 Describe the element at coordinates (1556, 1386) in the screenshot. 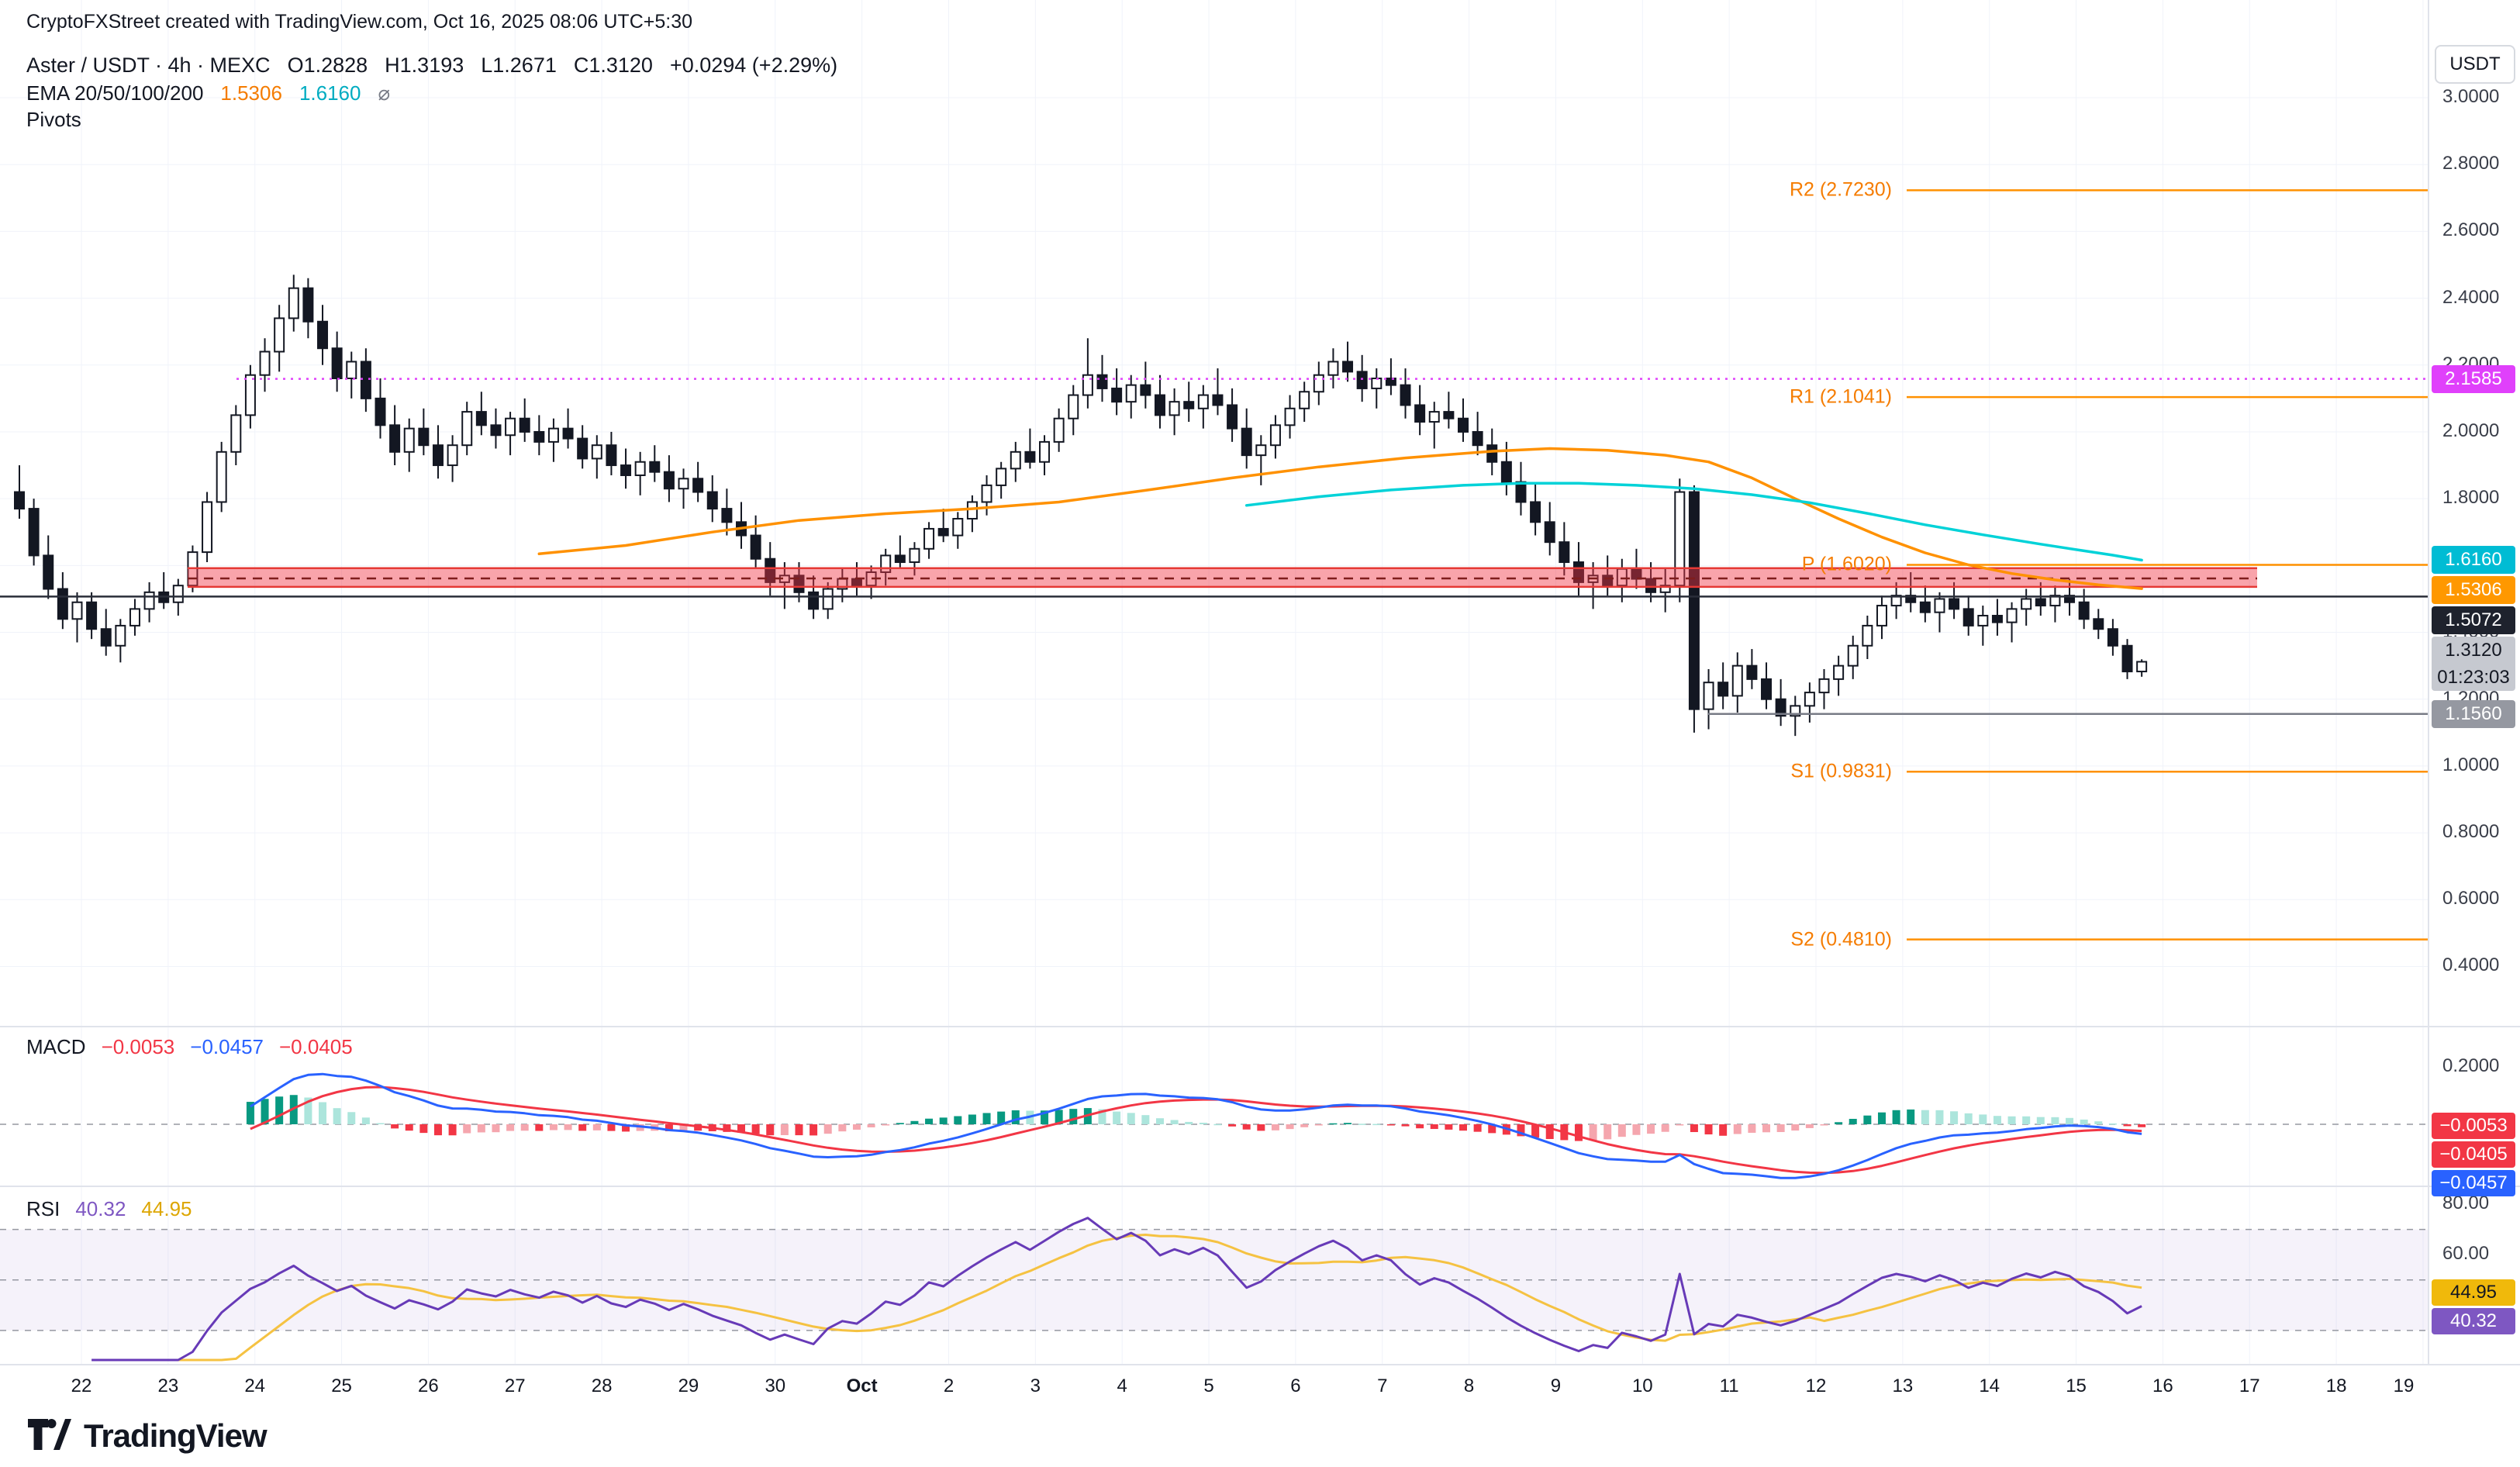

I see `time-label-9: 9` at that location.